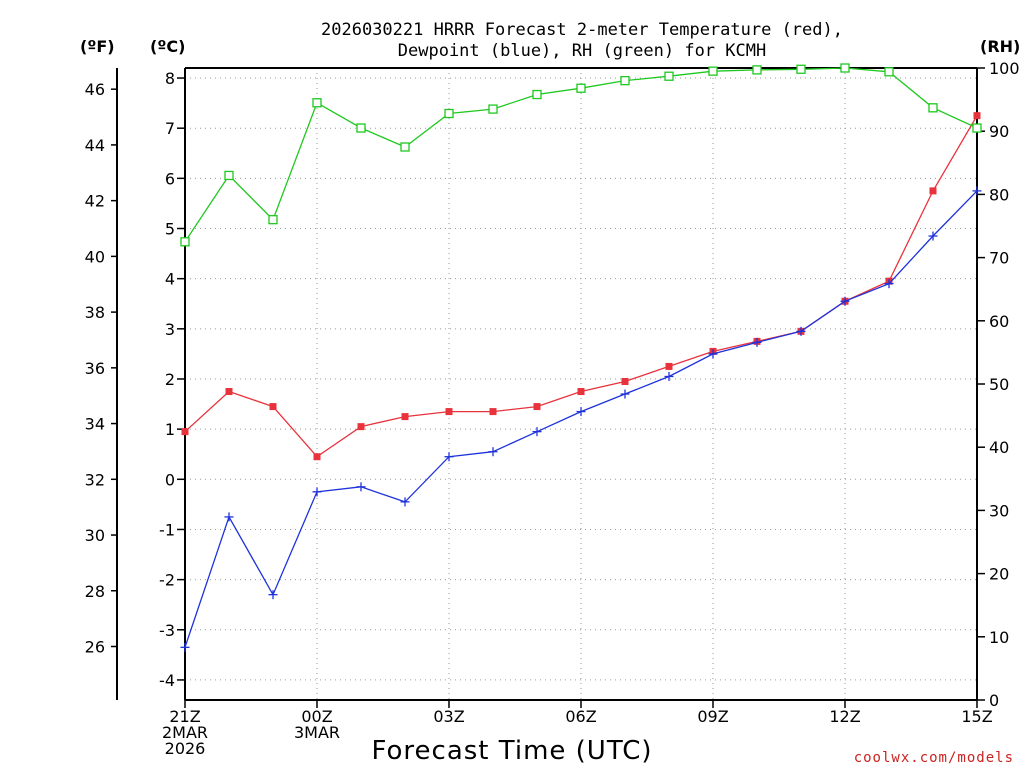  Describe the element at coordinates (582, 51) in the screenshot. I see `chart-title-line-2: Dewpoint (blue), RH (green) for KCMH` at that location.